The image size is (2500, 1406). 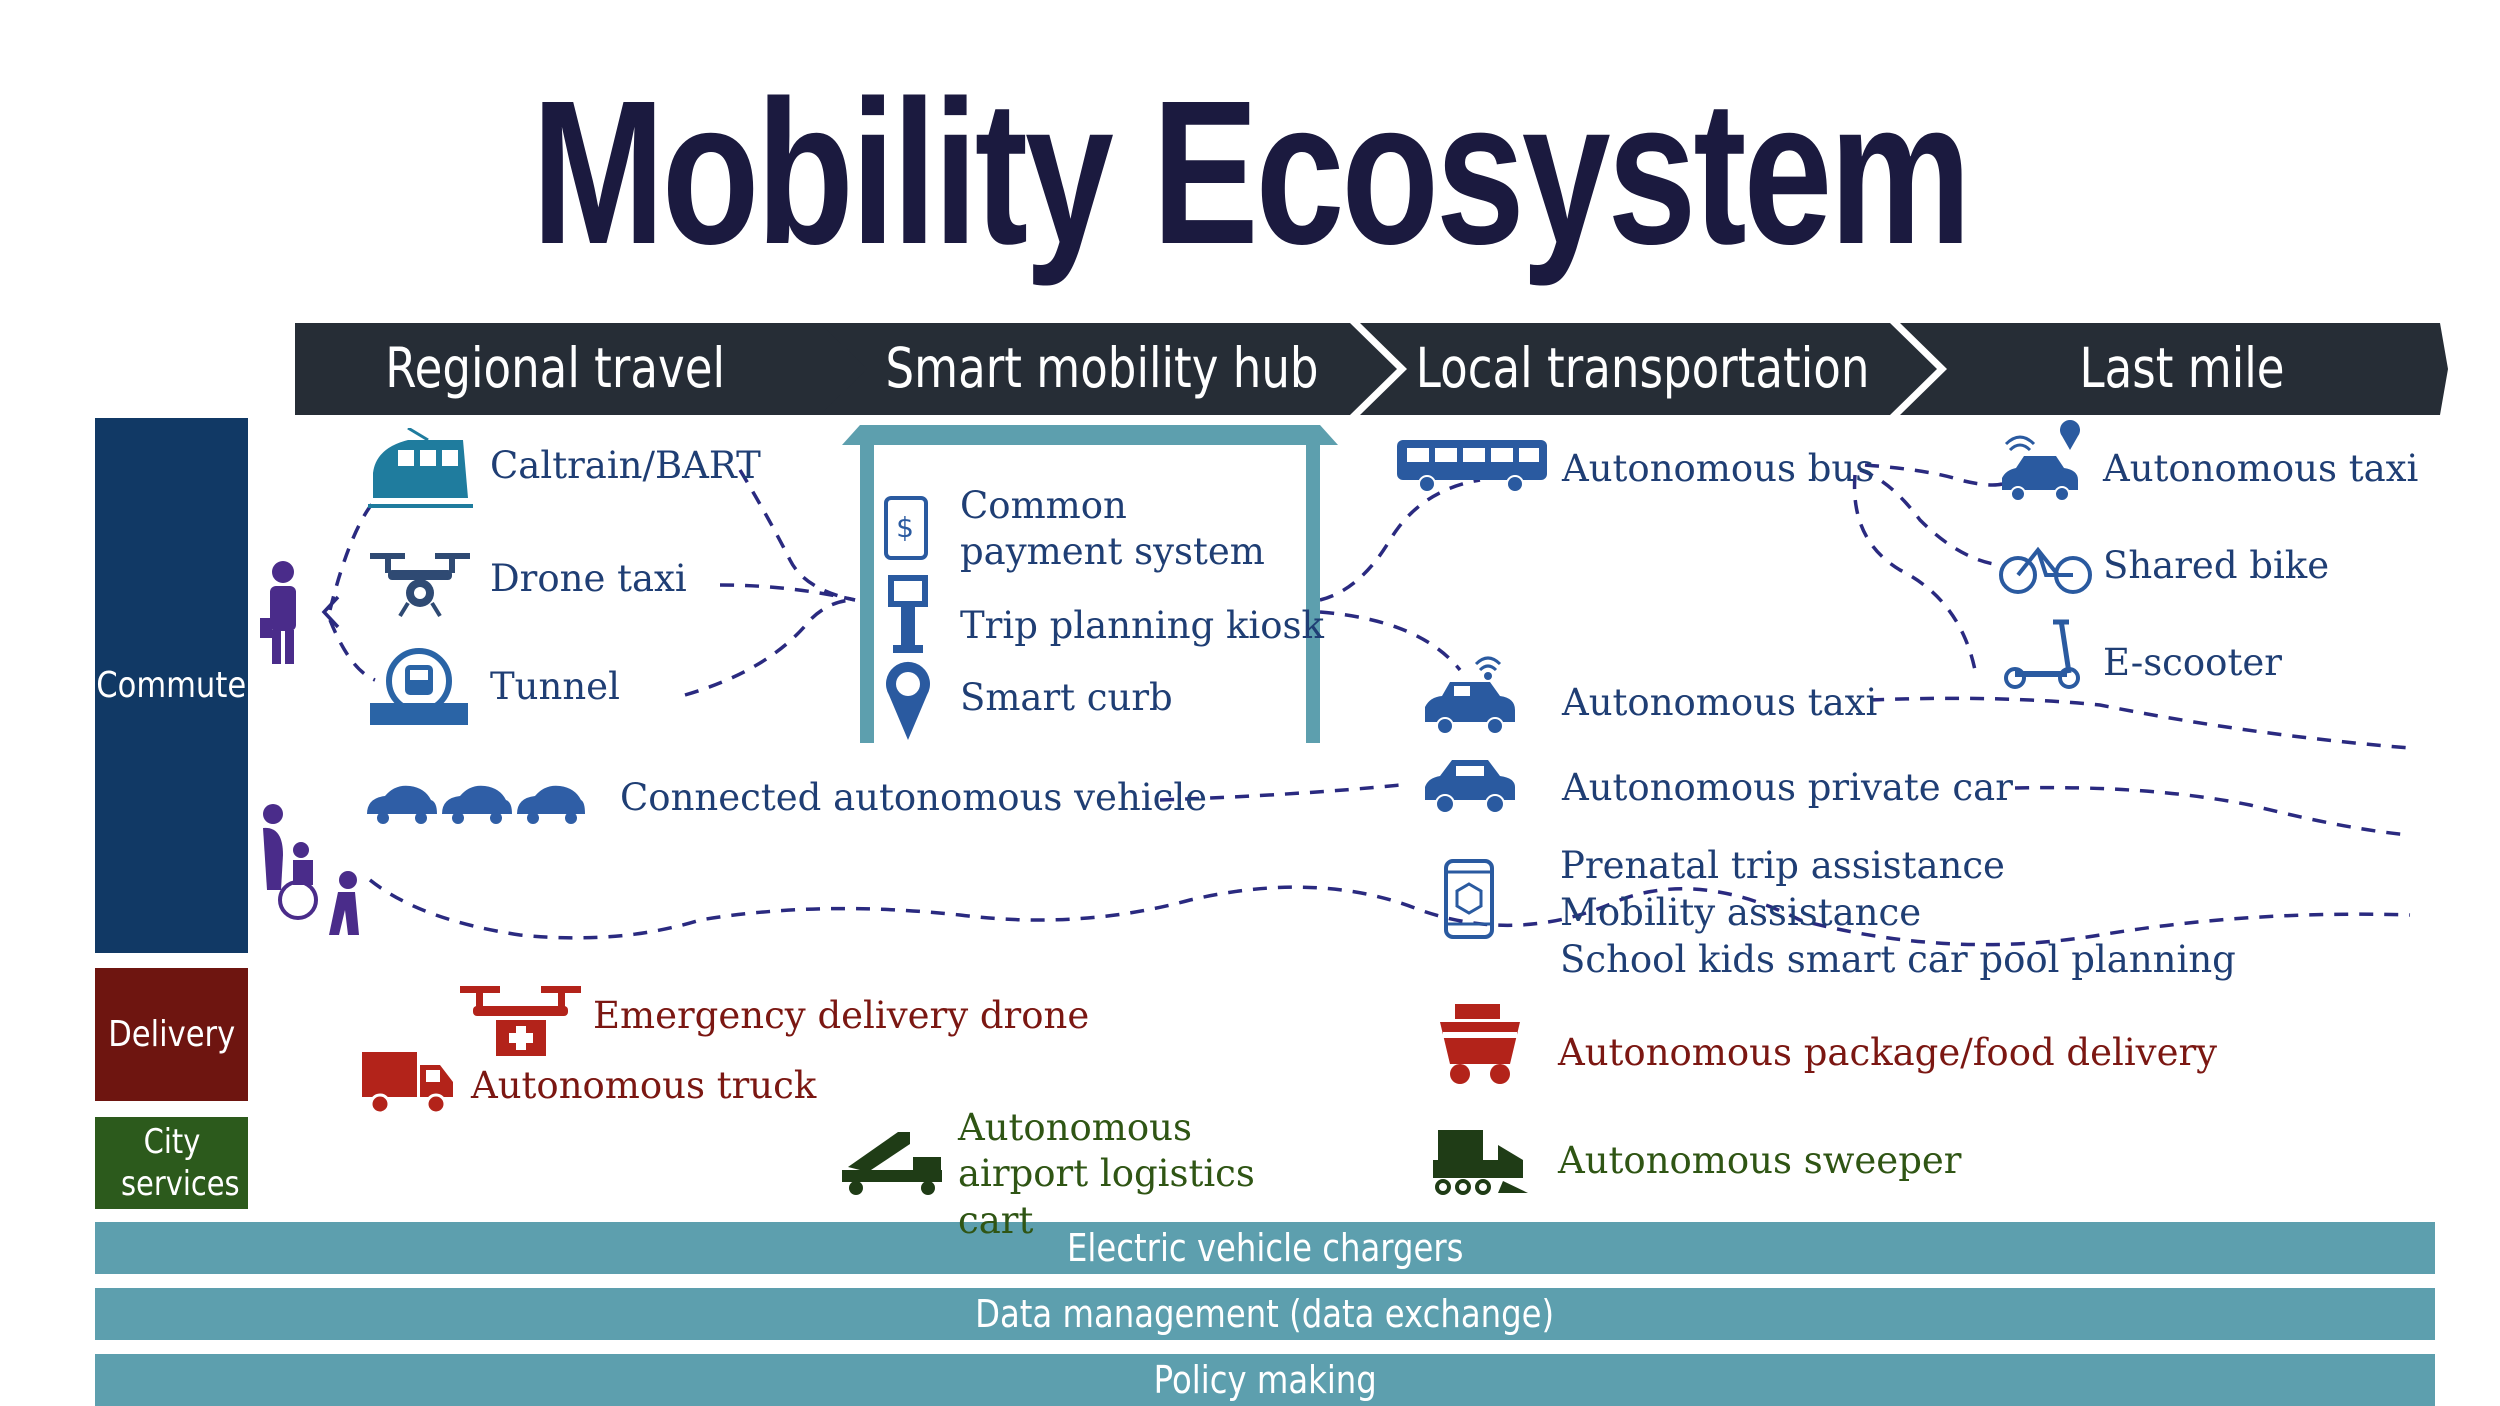 I want to click on line-bus-lastmile-taxi, so click(x=1938, y=475).